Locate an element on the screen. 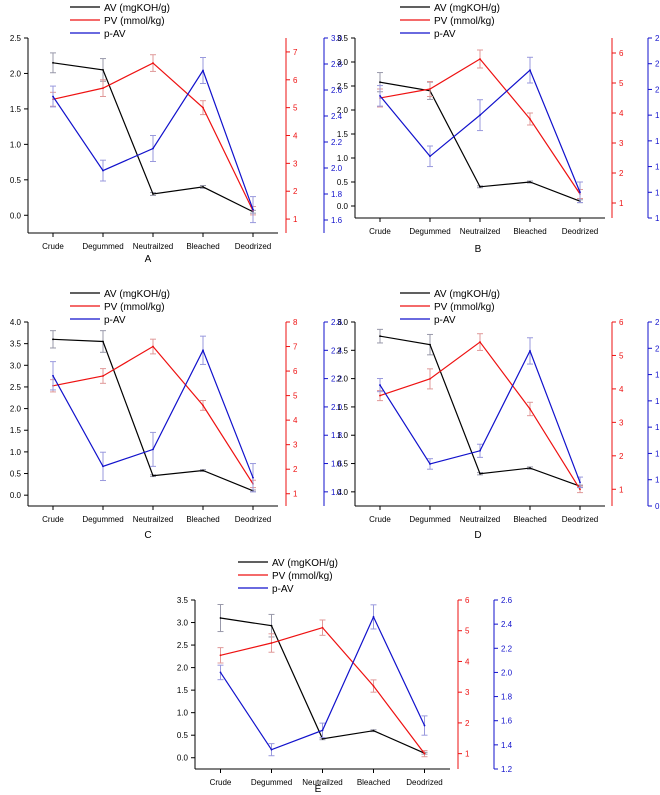 Image resolution: width=660 pixels, height=795 pixels. left-tick-label: 2.5 is located at coordinates (16, 387).